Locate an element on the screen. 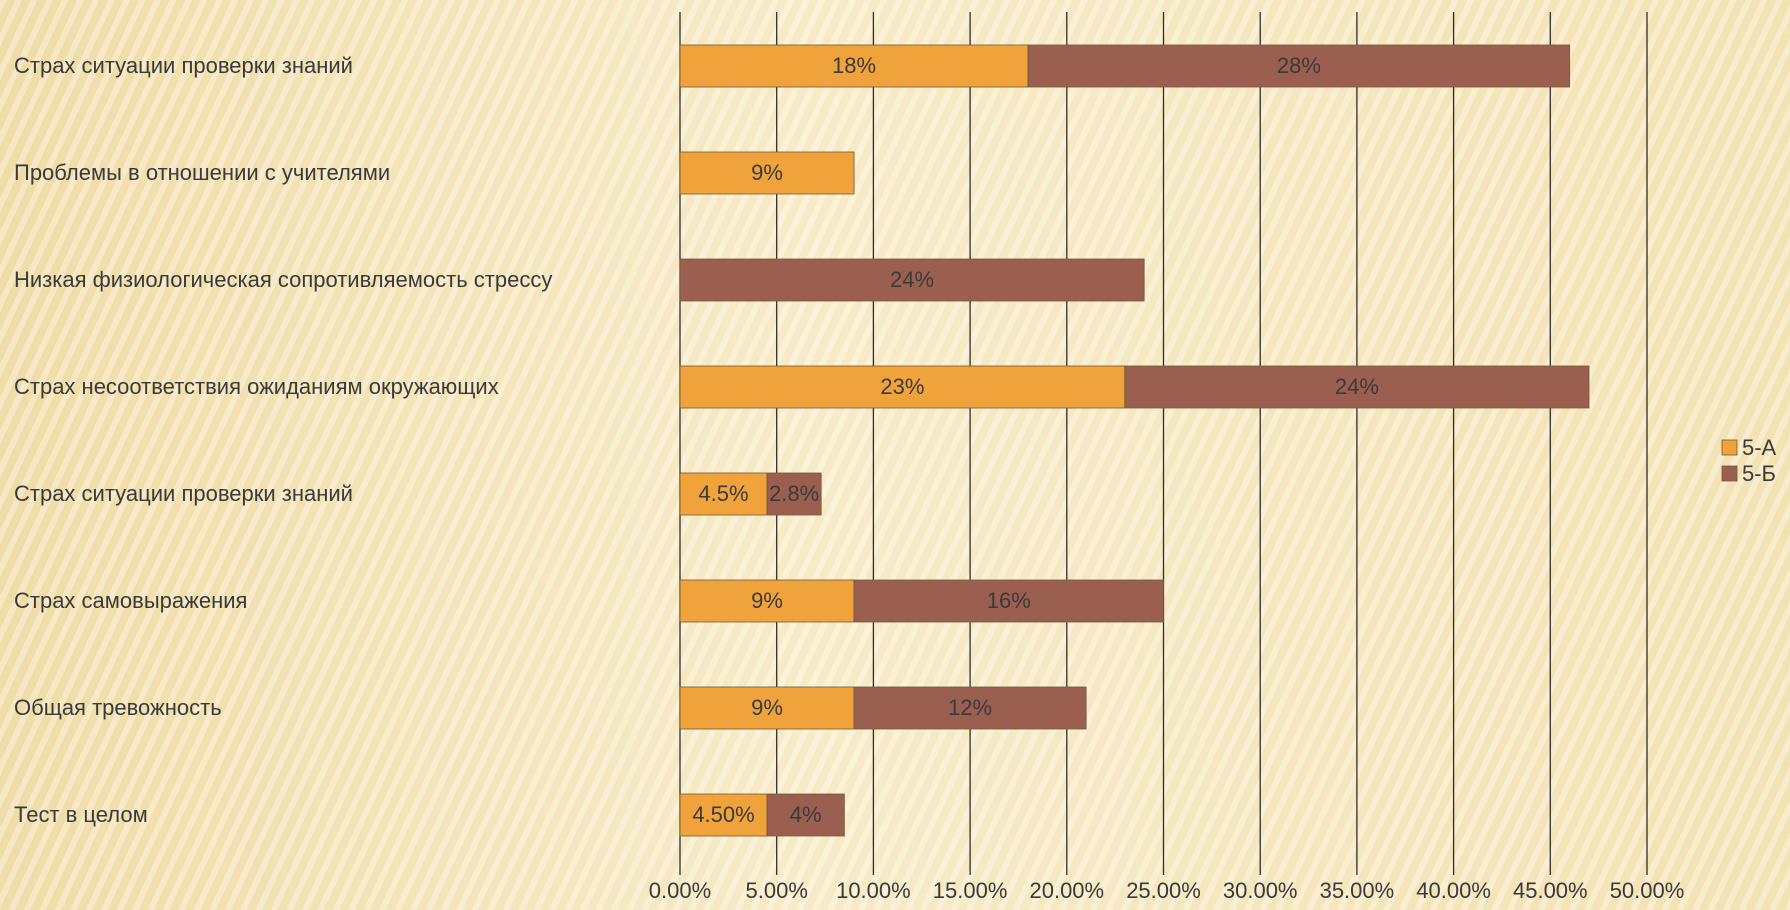 This screenshot has width=1790, height=910. data-label: 18% is located at coordinates (854, 65).